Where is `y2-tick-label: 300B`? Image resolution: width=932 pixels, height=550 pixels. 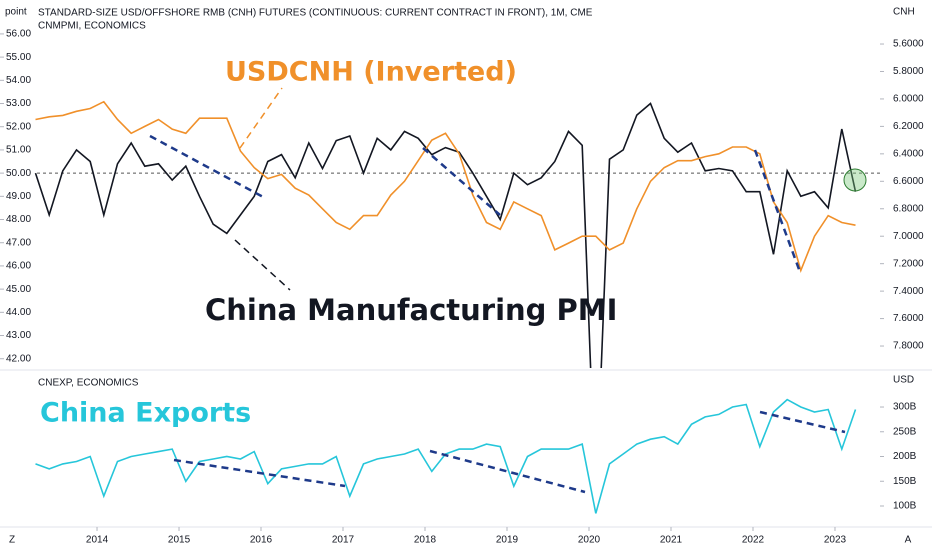 y2-tick-label: 300B is located at coordinates (905, 407).